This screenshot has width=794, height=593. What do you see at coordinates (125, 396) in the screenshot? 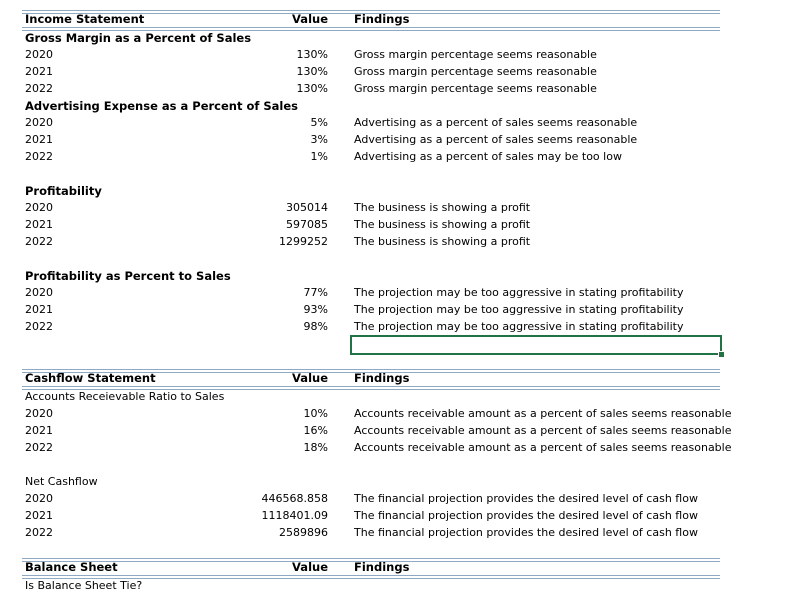
I see `group-title: Accounts Receievable Ratio to Sales` at bounding box center [125, 396].